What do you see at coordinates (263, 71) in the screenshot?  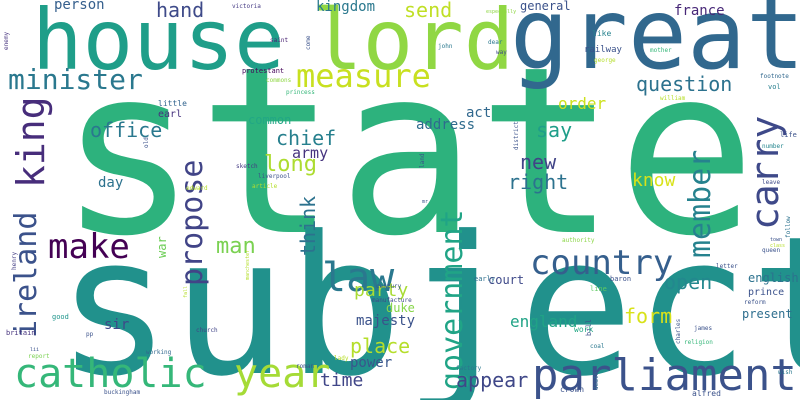 I see `word-protestant: protestant` at bounding box center [263, 71].